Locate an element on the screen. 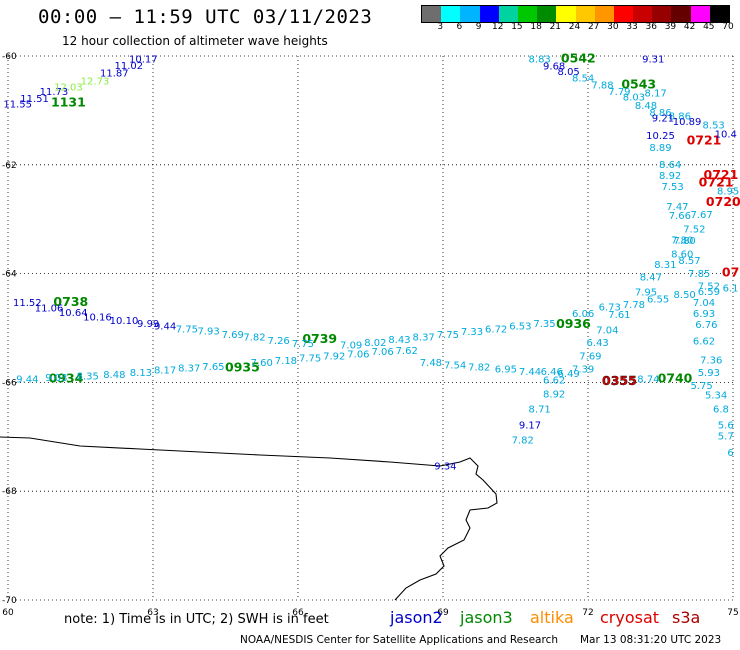 The height and width of the screenshot is (650, 740). wave-height-label: 8.86 is located at coordinates (660, 113).